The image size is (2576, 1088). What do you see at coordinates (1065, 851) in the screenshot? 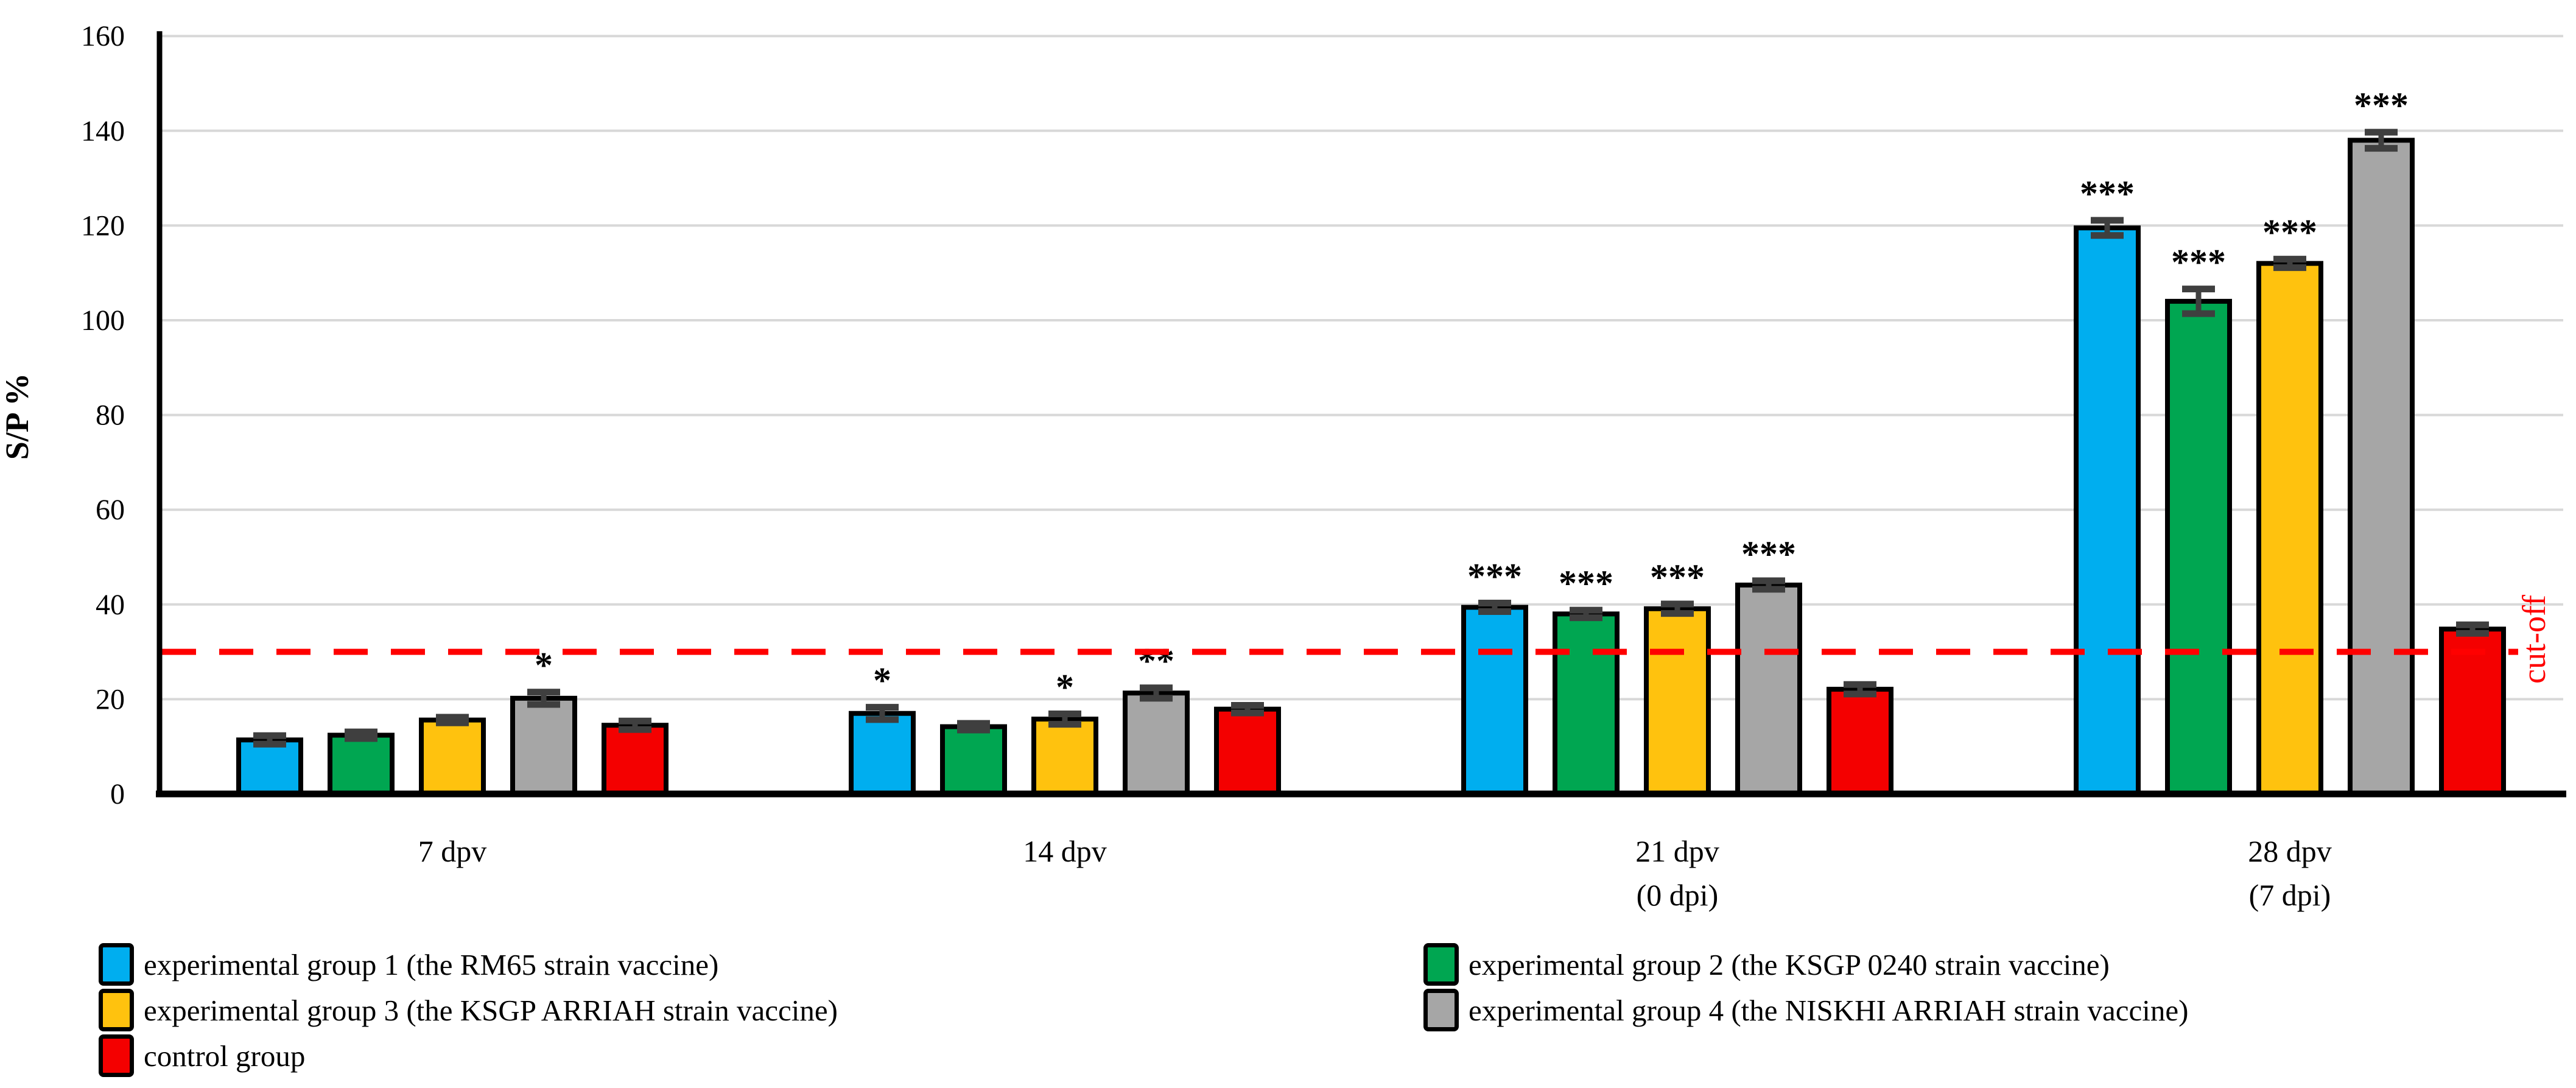
I see `x-tick-label: 14 dpv` at bounding box center [1065, 851].